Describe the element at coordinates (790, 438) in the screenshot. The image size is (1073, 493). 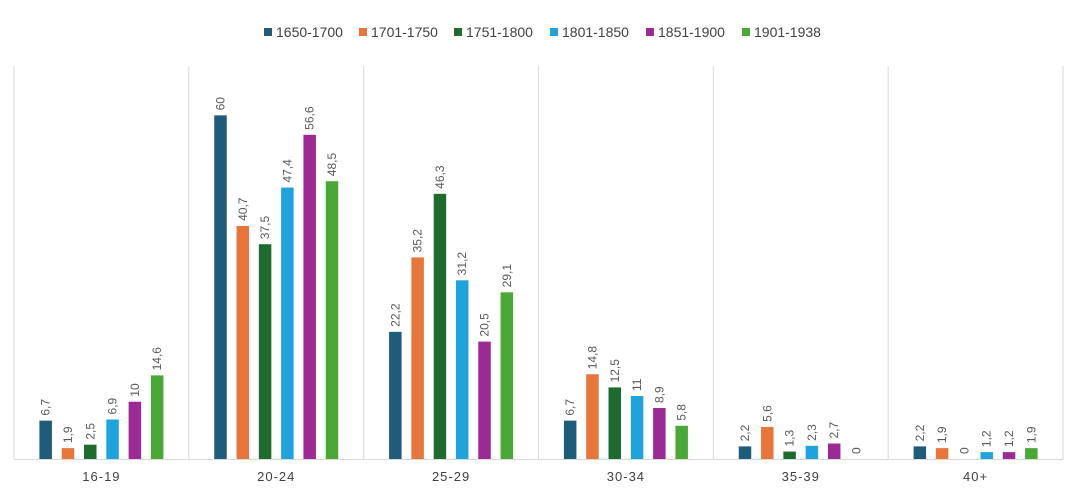
I see `bar-value-label: 1,3` at that location.